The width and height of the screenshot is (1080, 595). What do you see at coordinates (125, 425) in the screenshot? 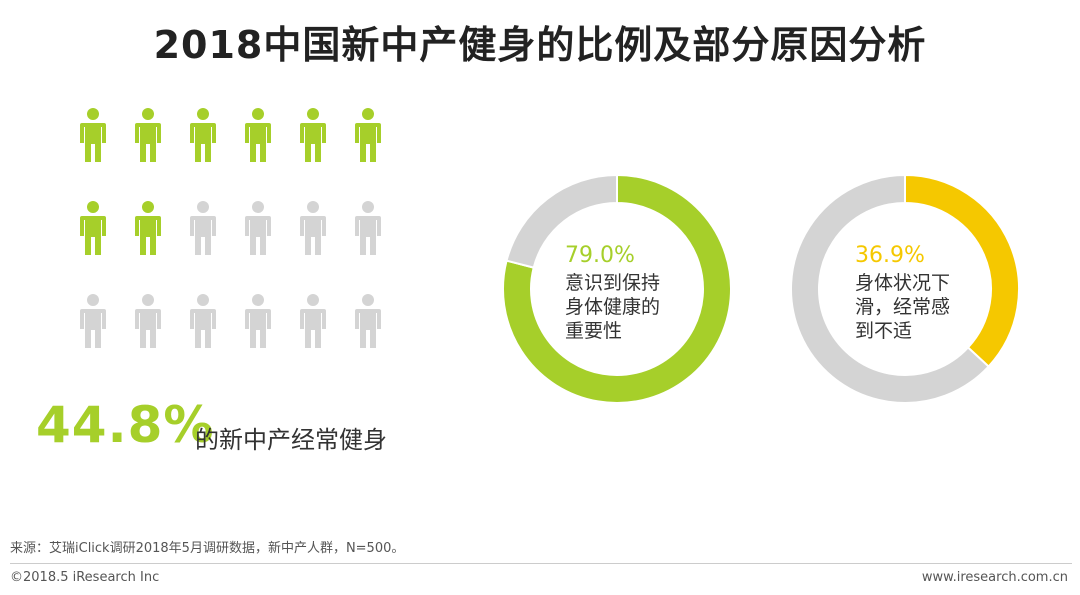
I see `fitness-percent: 44.8%` at bounding box center [125, 425].